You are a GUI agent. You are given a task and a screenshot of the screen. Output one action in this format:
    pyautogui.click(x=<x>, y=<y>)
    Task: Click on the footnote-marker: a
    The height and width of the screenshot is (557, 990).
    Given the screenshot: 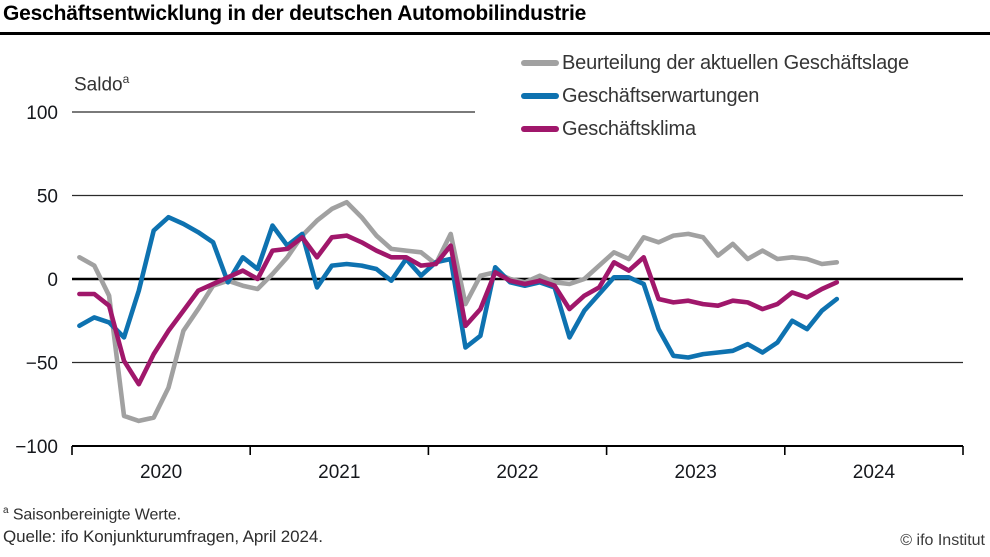 What is the action you would take?
    pyautogui.click(x=6, y=510)
    